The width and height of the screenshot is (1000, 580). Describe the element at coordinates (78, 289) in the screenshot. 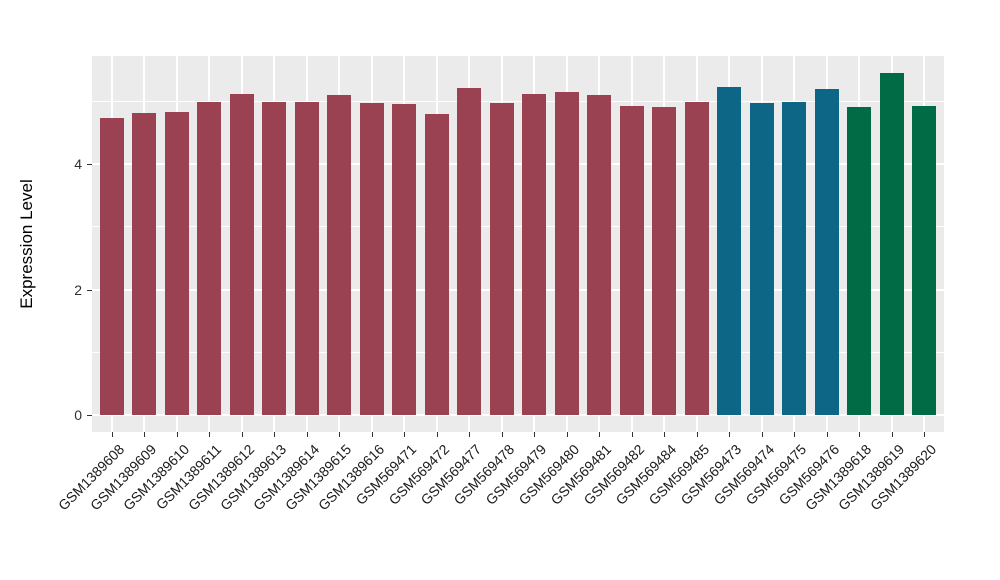

I see `y-tick-label: 2` at that location.